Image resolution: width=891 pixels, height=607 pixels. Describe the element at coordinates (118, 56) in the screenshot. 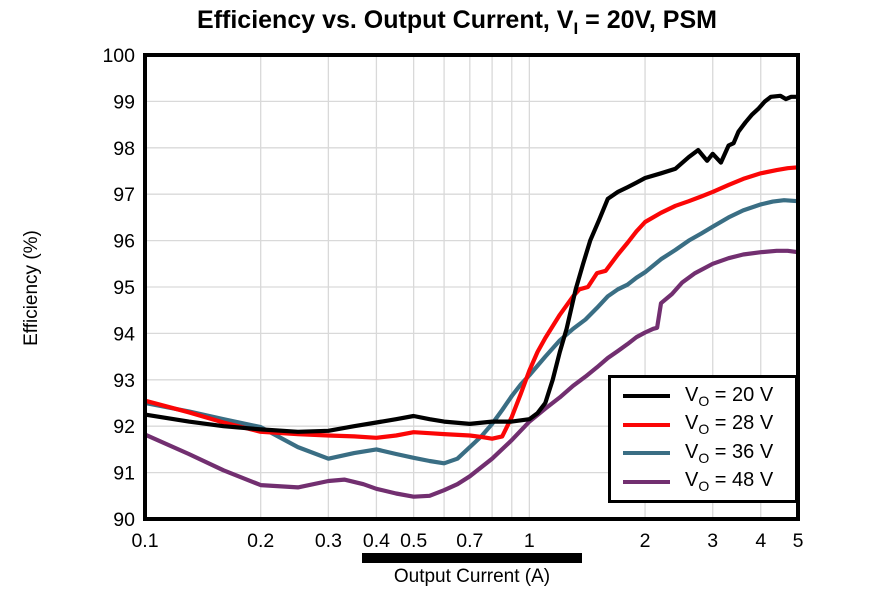

I see `y-tick-label: 100` at that location.